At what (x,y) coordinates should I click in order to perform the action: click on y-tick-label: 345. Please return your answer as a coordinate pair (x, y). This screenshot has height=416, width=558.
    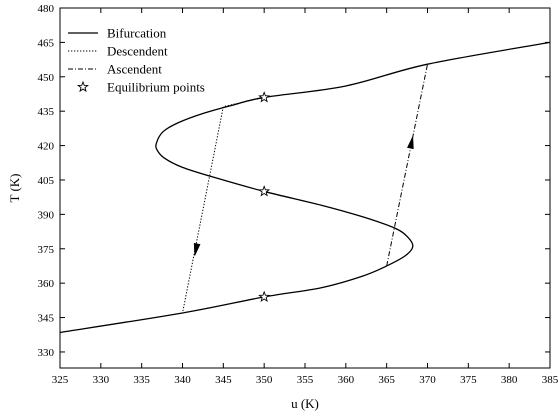
    Looking at the image, I should click on (46, 319).